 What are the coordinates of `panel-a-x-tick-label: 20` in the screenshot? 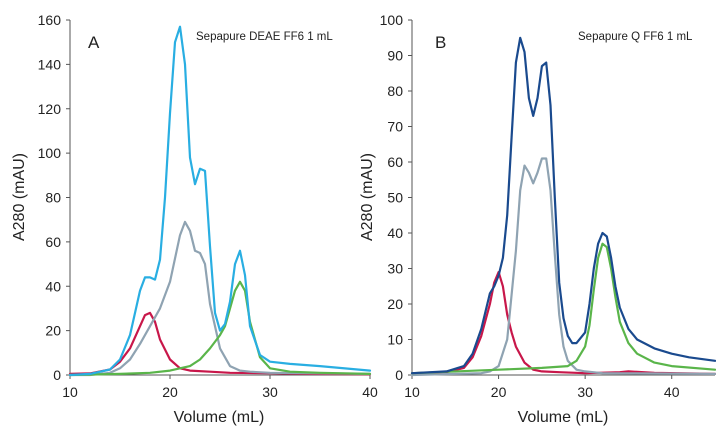 It's located at (170, 392).